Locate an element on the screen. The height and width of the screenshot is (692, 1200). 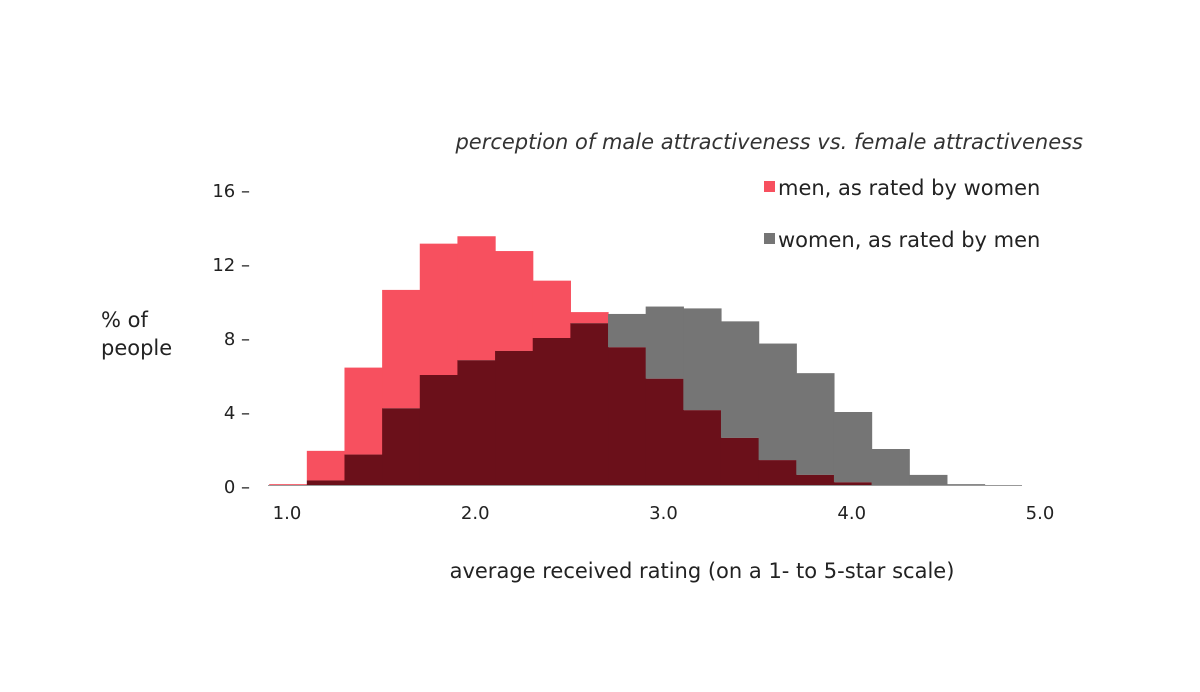
y-axis-label: % of people is located at coordinates (136, 334).